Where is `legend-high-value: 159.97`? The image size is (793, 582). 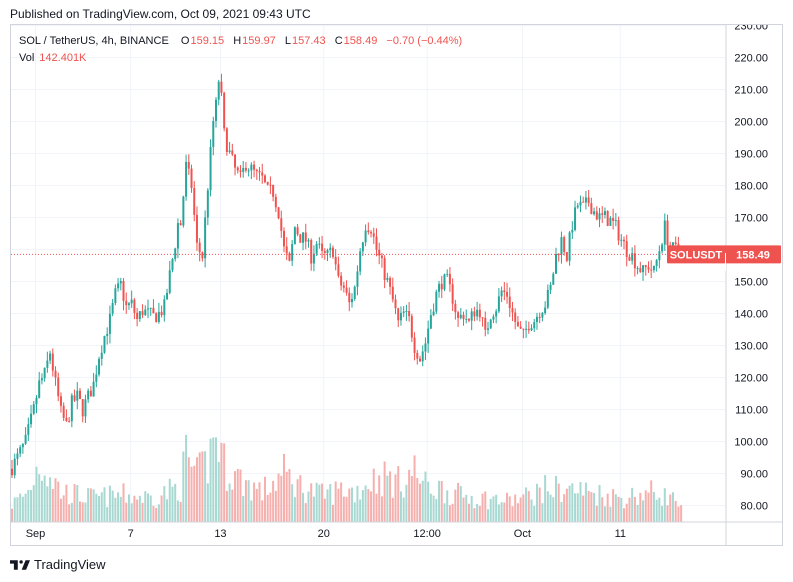 legend-high-value: 159.97 is located at coordinates (259, 41).